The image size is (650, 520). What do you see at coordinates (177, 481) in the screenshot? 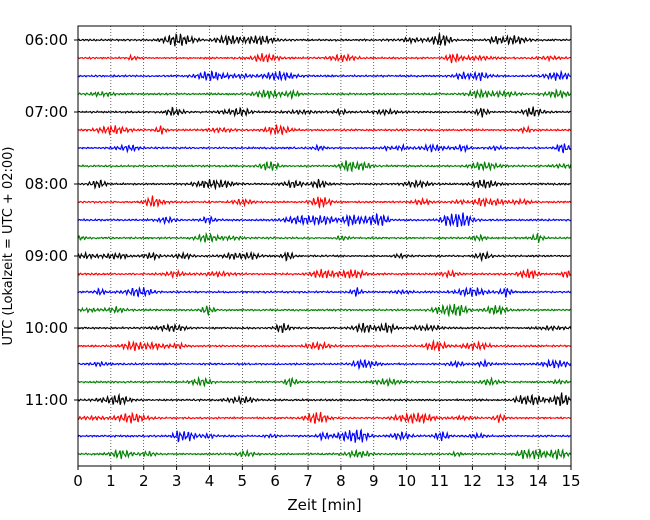
I see `x-tick-label-3: 3` at bounding box center [177, 481].